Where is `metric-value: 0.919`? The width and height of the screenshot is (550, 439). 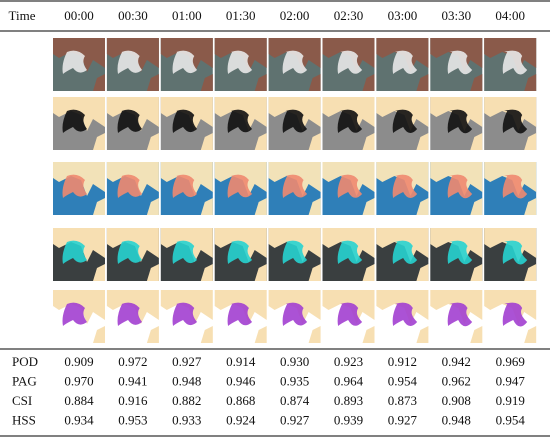 metric-value: 0.919 is located at coordinates (510, 400).